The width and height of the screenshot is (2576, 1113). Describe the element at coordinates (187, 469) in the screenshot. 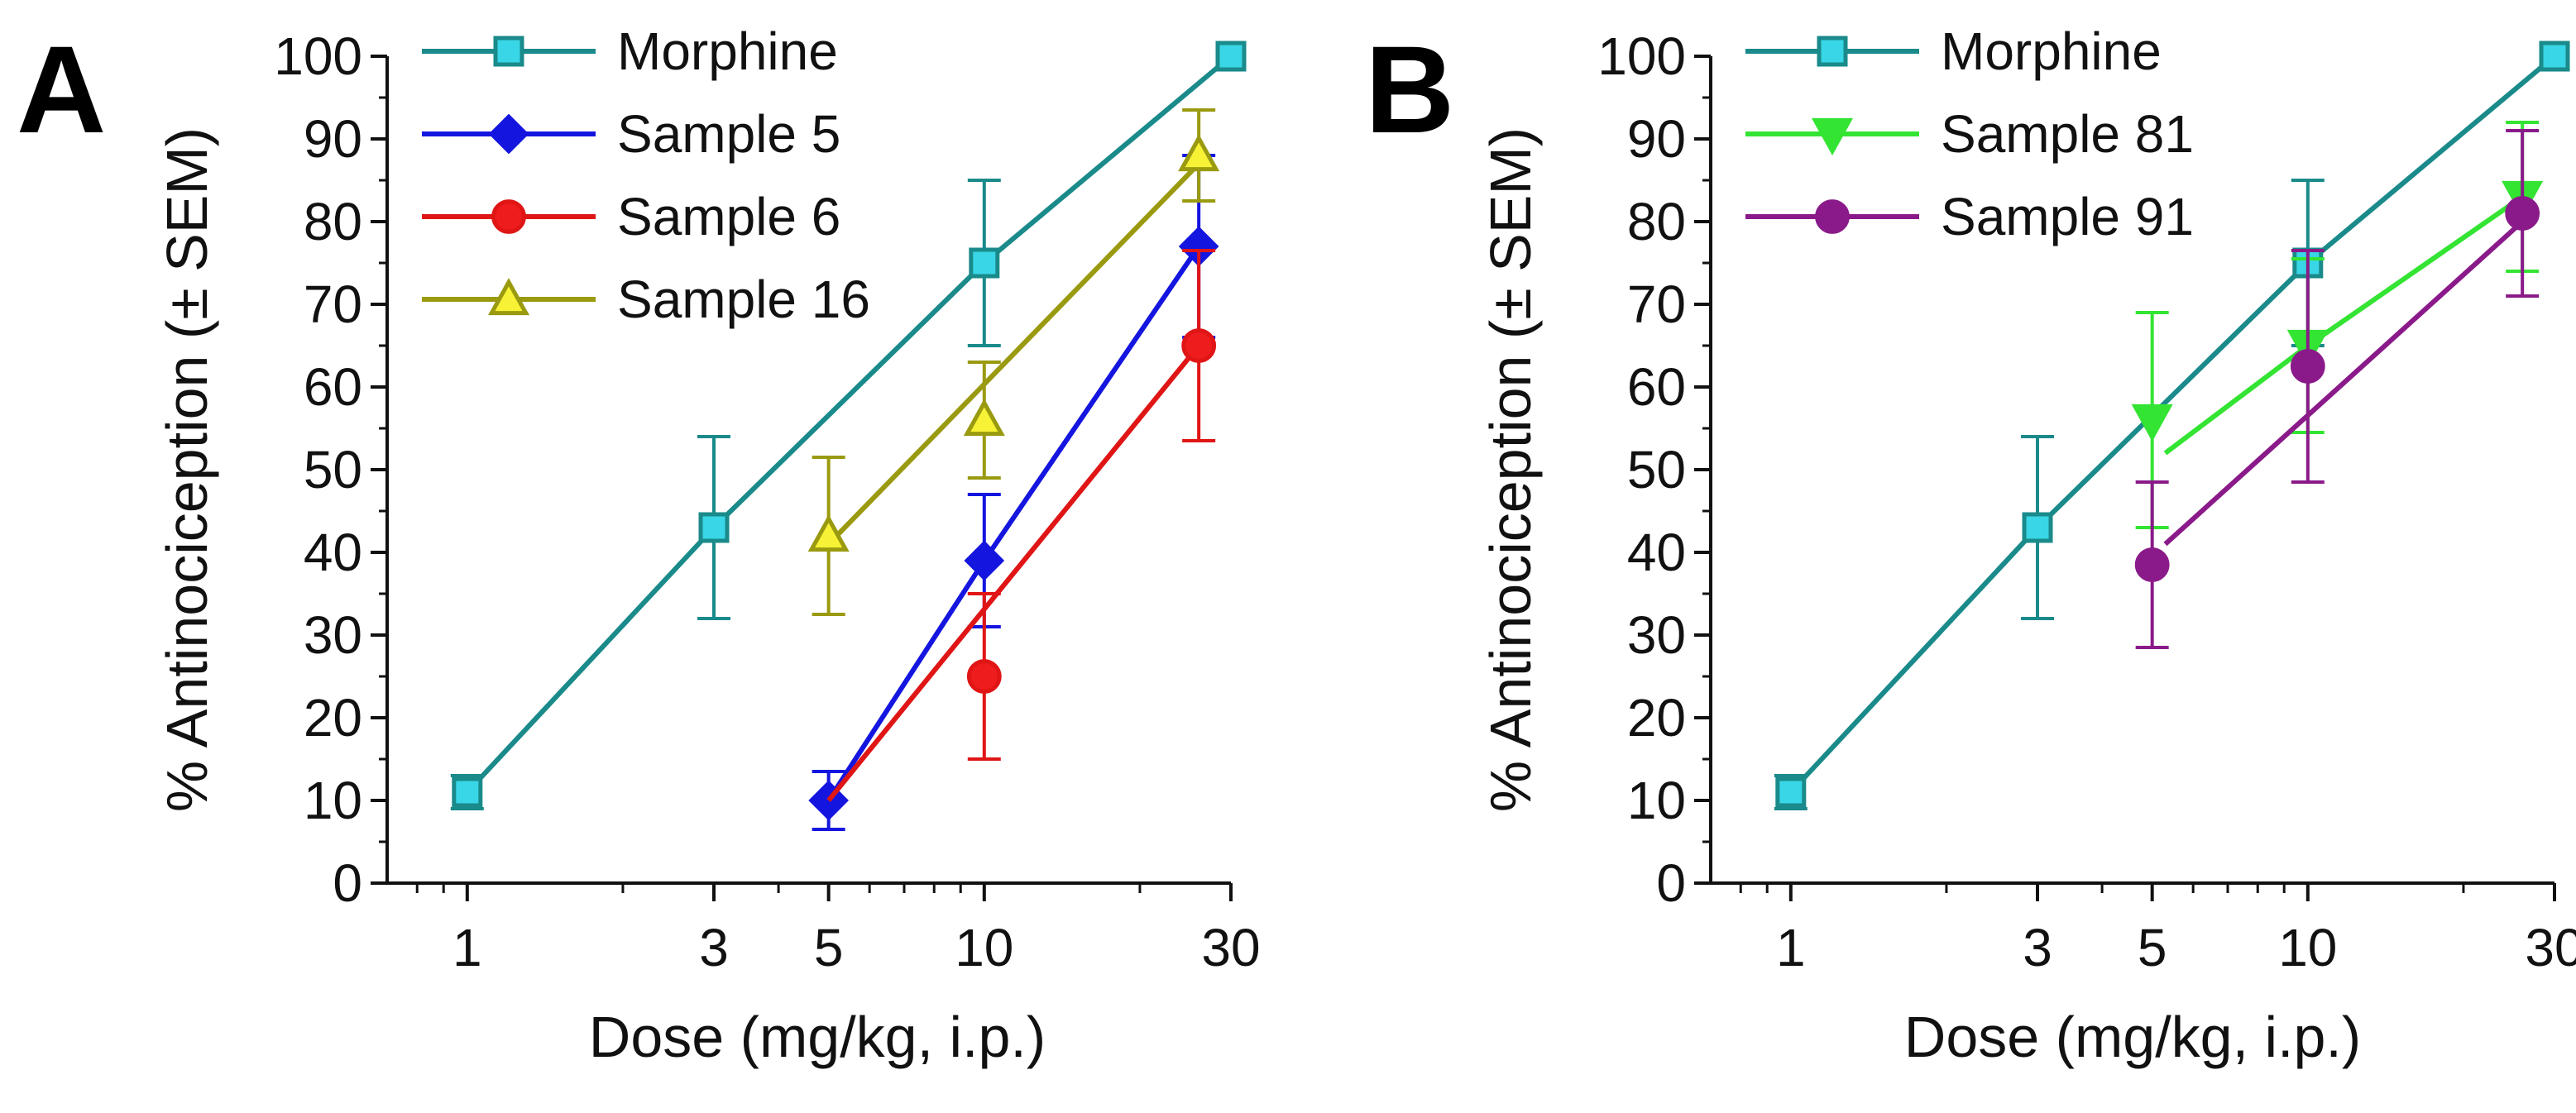

I see `y-axis-label-a: % Antinociception (± SEM)` at that location.